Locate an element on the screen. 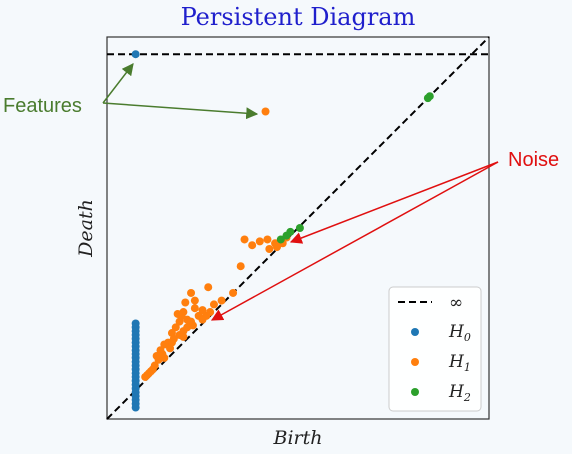 This screenshot has width=572, height=454. noise-label: Noise is located at coordinates (533, 160).